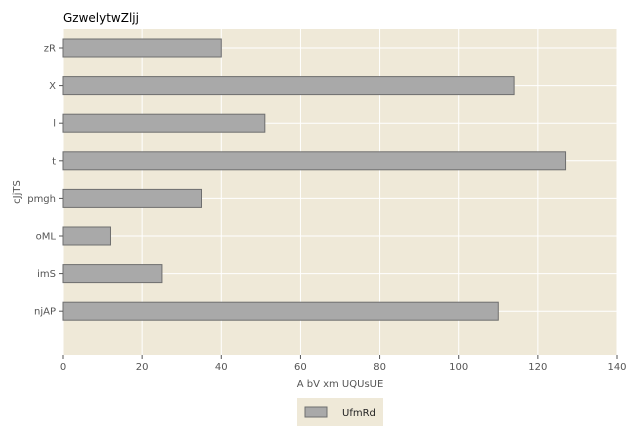  I want to click on legend-label: UfmRd, so click(359, 413).